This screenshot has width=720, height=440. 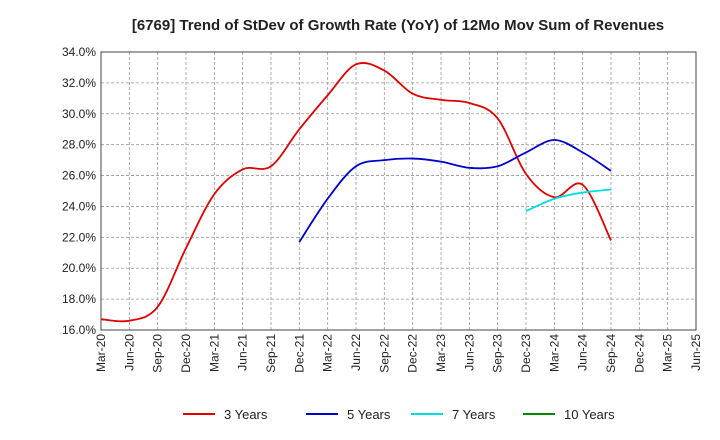 What do you see at coordinates (474, 414) in the screenshot?
I see `legend-label-7-years: 7 Years` at bounding box center [474, 414].